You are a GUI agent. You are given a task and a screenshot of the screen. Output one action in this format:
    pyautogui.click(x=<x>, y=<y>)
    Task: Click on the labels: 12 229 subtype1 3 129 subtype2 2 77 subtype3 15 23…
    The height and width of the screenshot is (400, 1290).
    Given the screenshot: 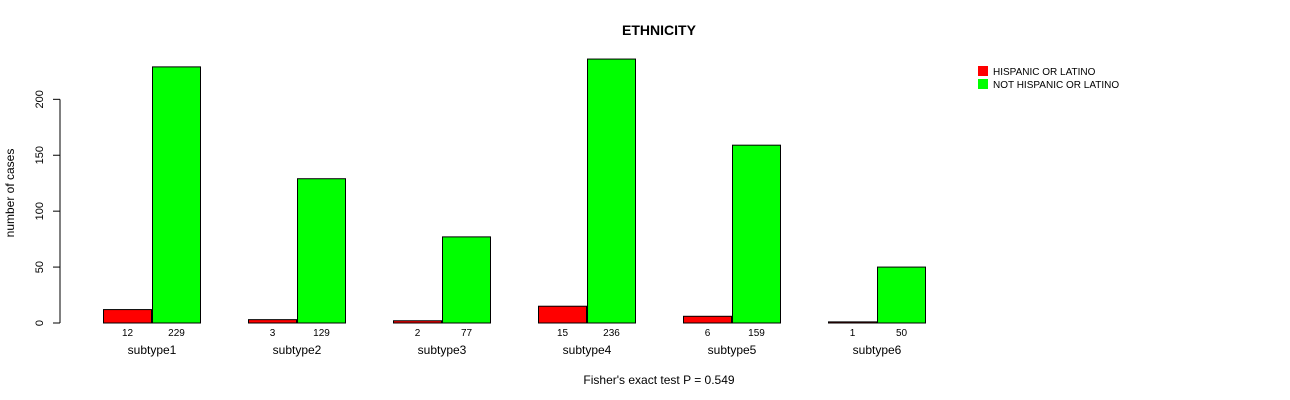 What is the action you would take?
    pyautogui.click(x=515, y=342)
    